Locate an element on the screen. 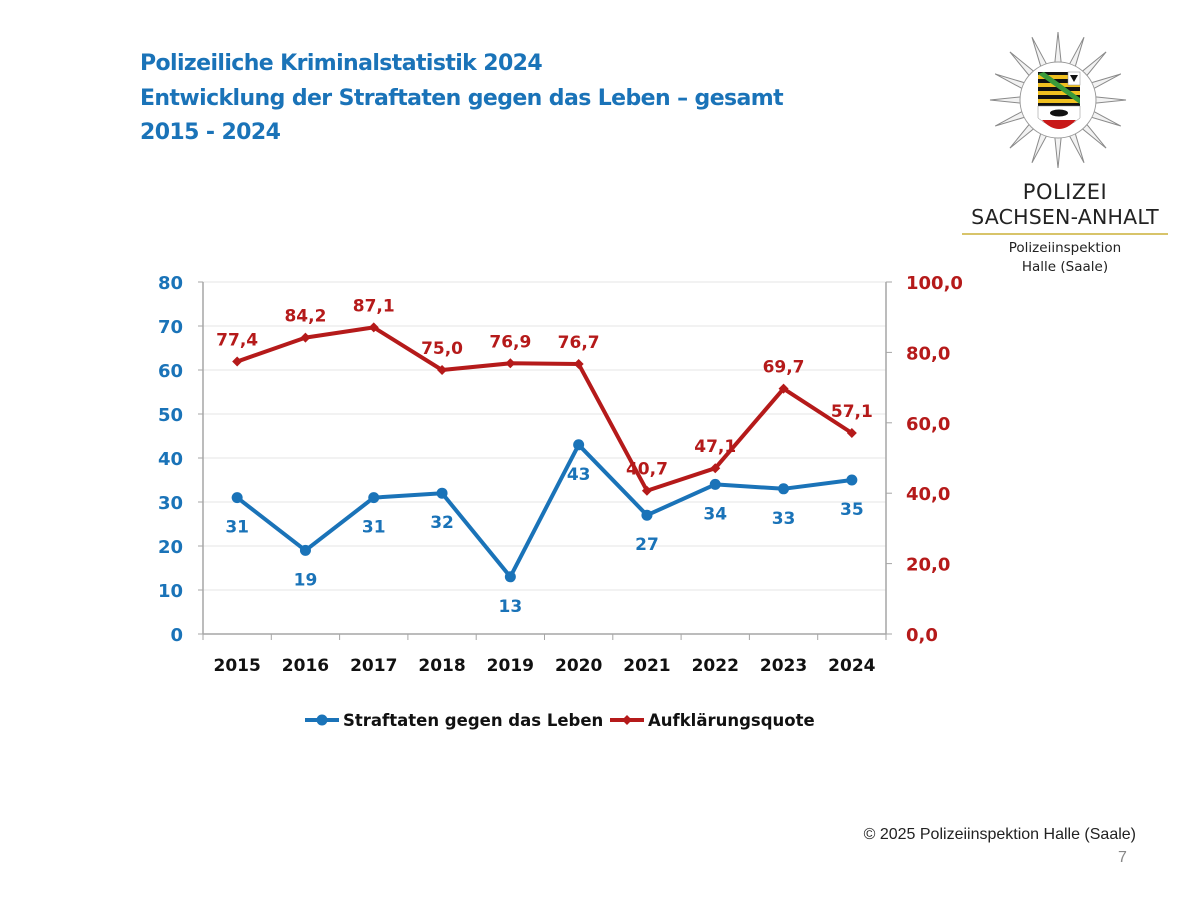 The width and height of the screenshot is (1200, 900). x-axis-tick-label: 2019 is located at coordinates (510, 666).